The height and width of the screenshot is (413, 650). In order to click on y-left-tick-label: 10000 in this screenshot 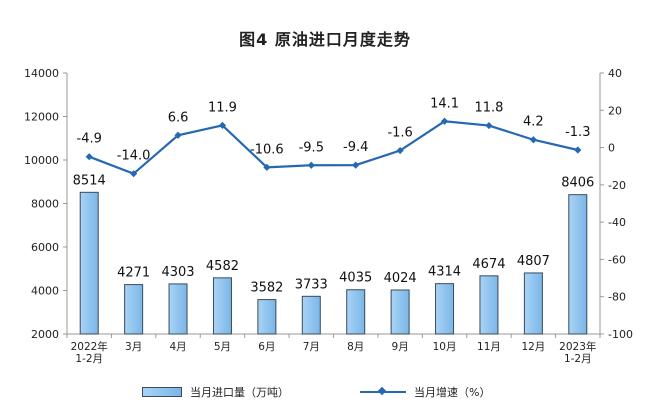, I will do `click(41, 160)`.